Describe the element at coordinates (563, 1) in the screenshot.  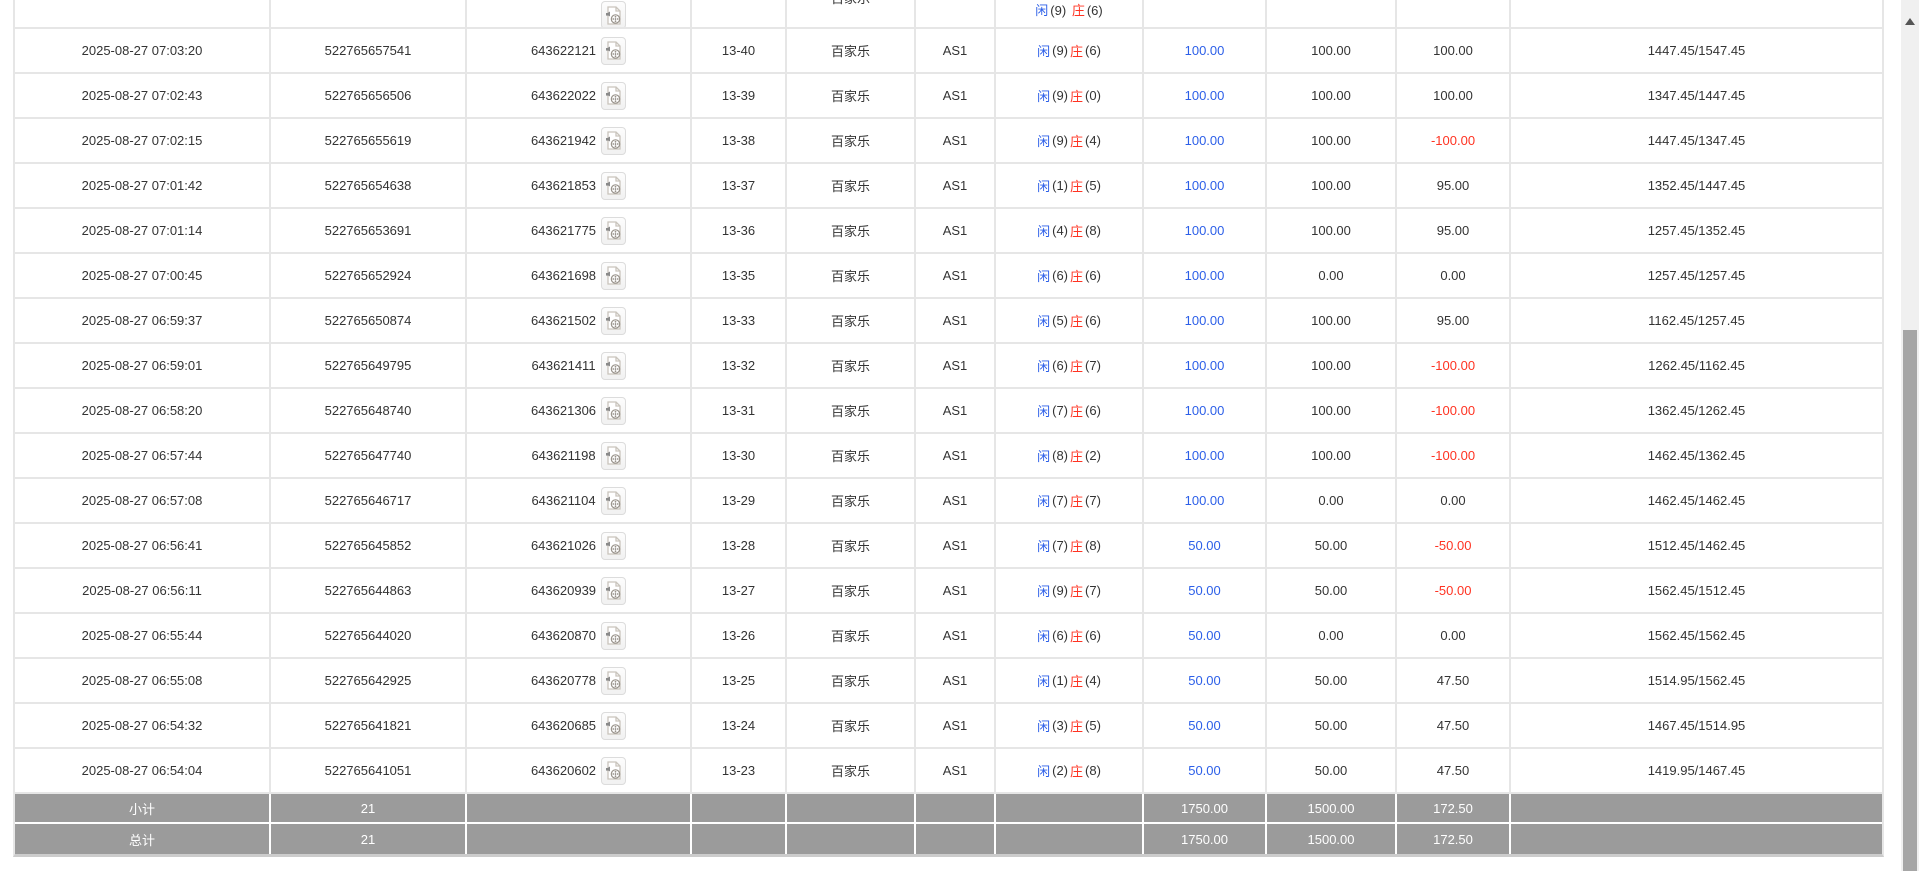
I see `video-id-clipped: 643622221` at that location.